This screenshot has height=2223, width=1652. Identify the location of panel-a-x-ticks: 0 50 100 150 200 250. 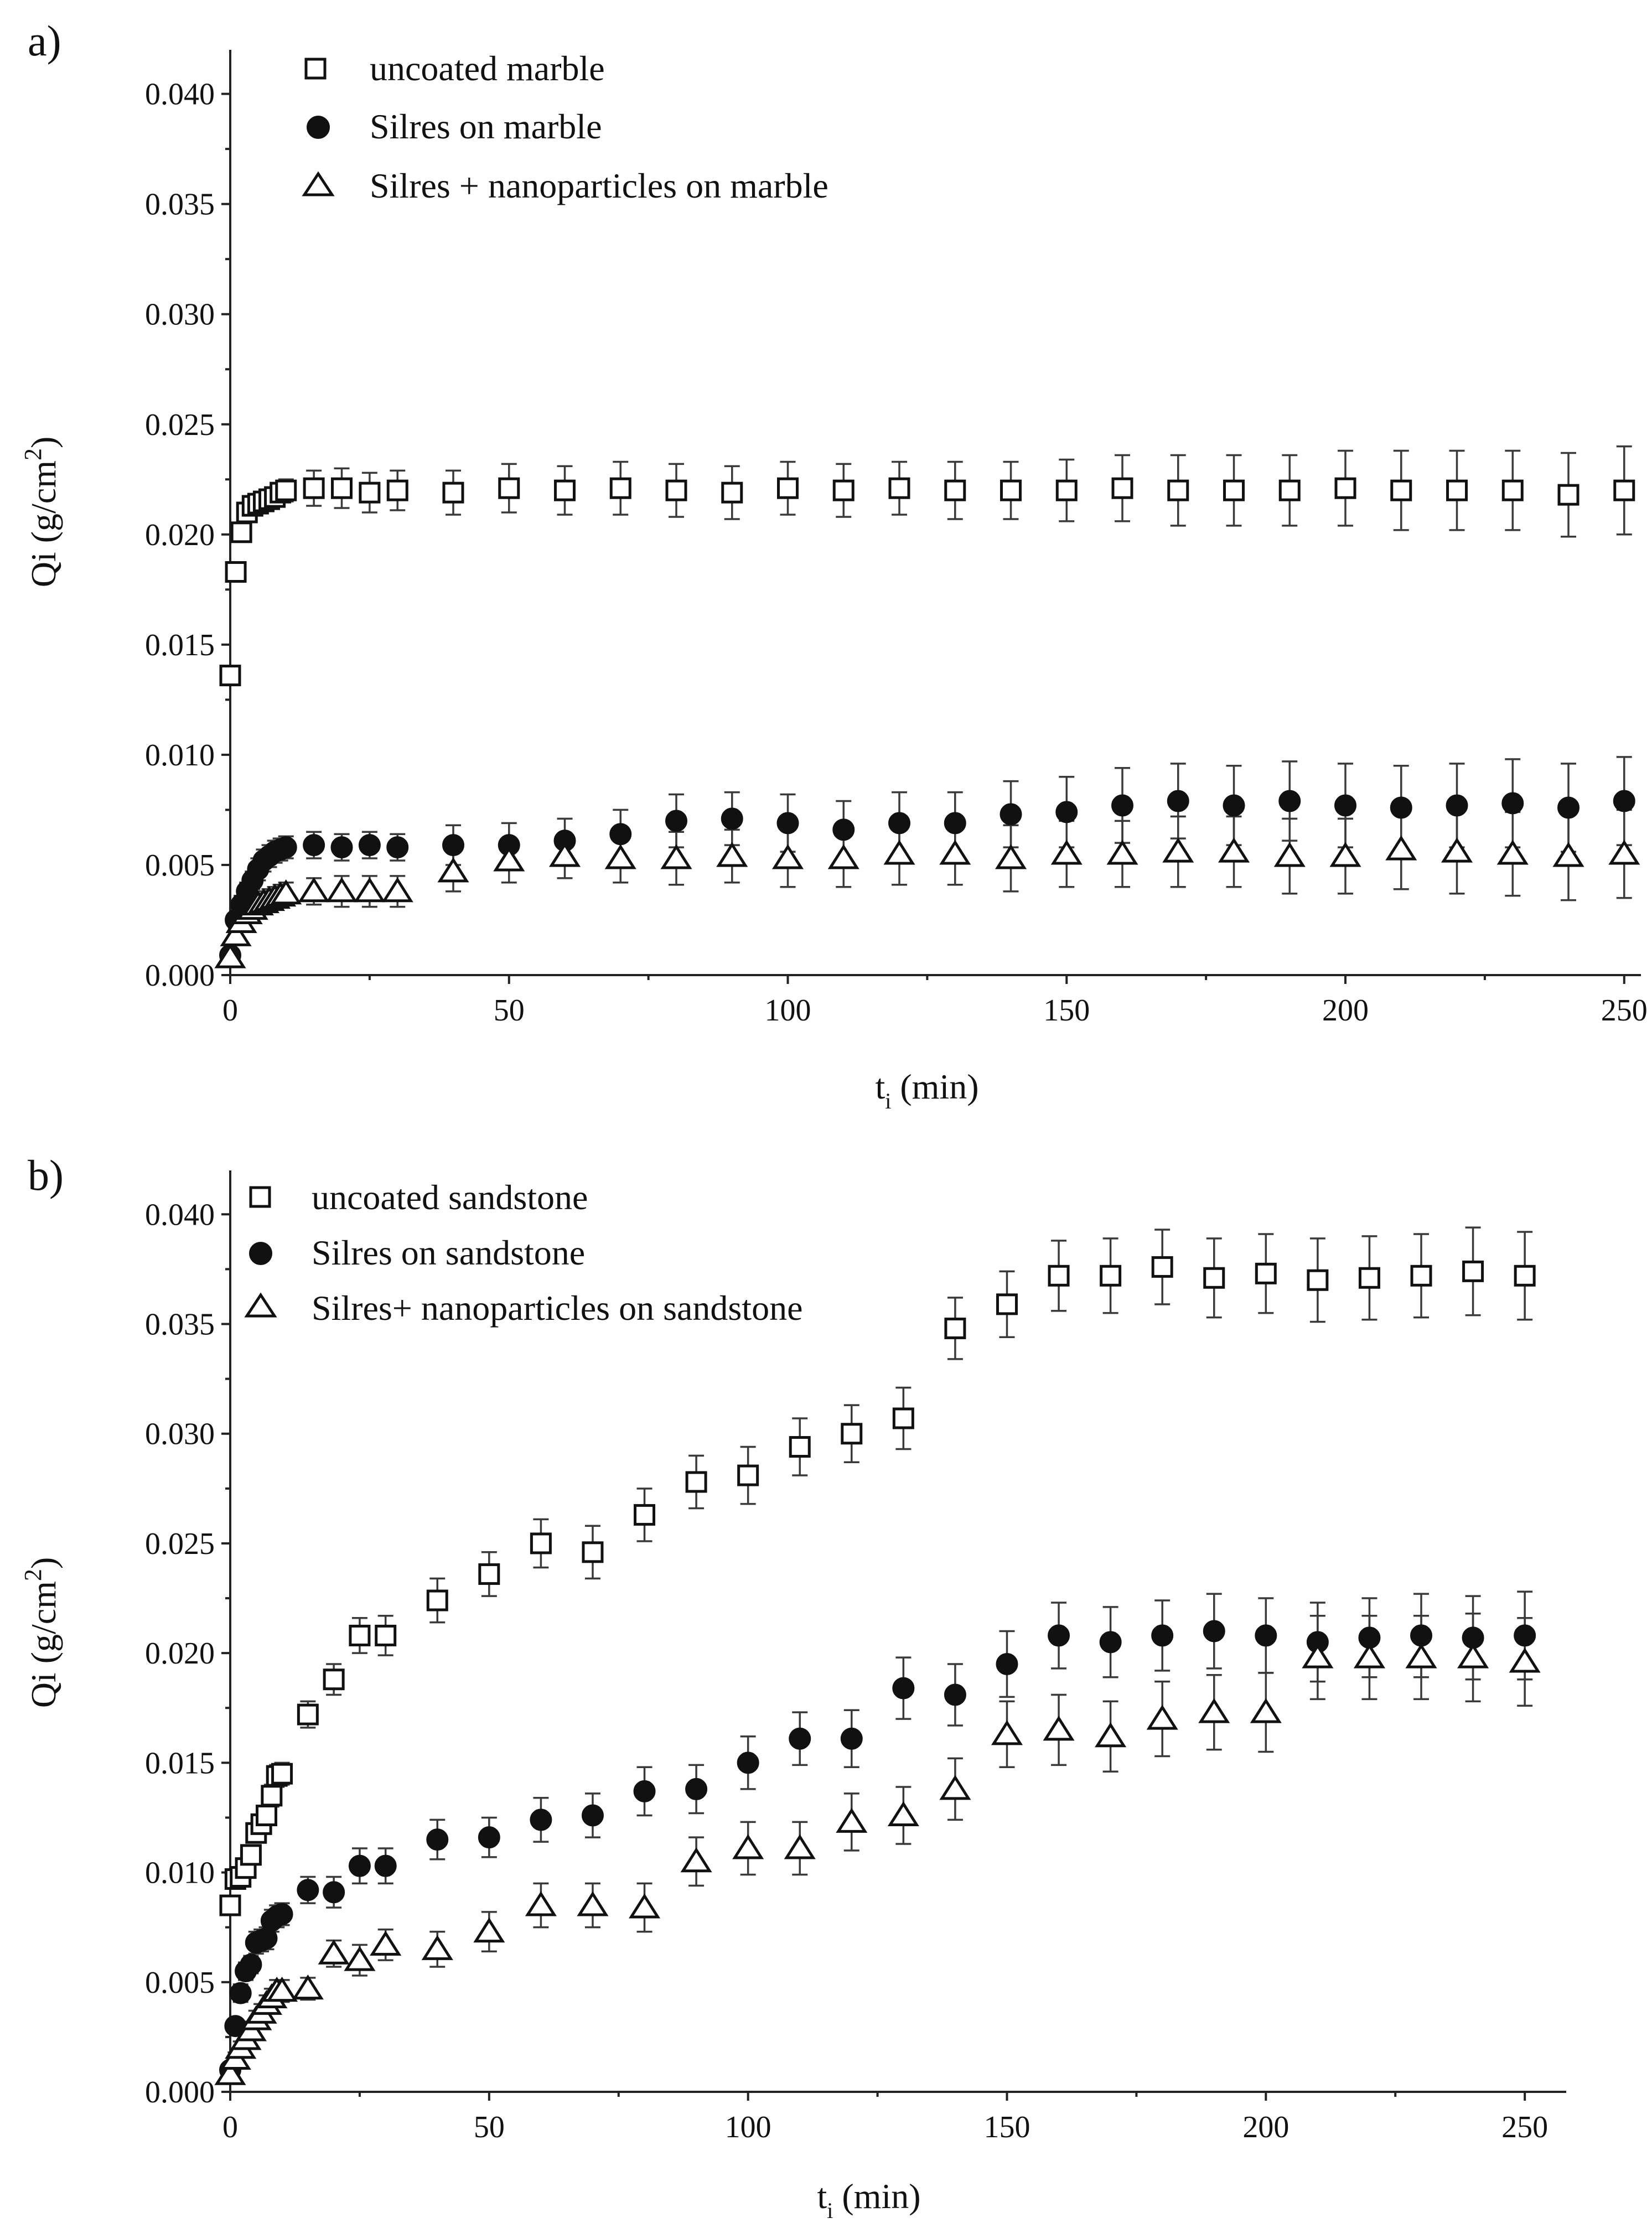
(935, 1001).